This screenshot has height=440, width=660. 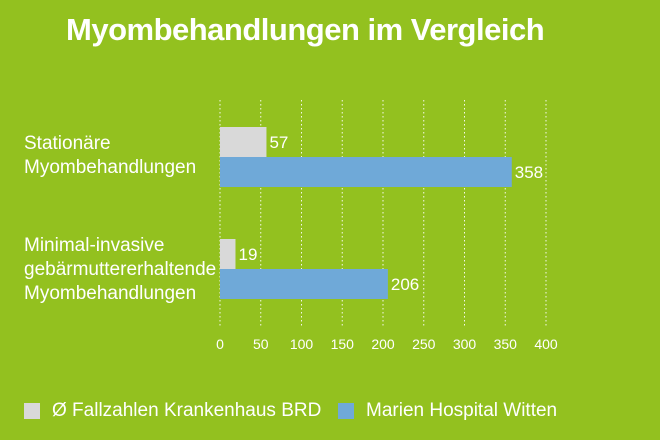 I want to click on chart-title: Myombehandlungen im Vergleich, so click(x=305, y=29).